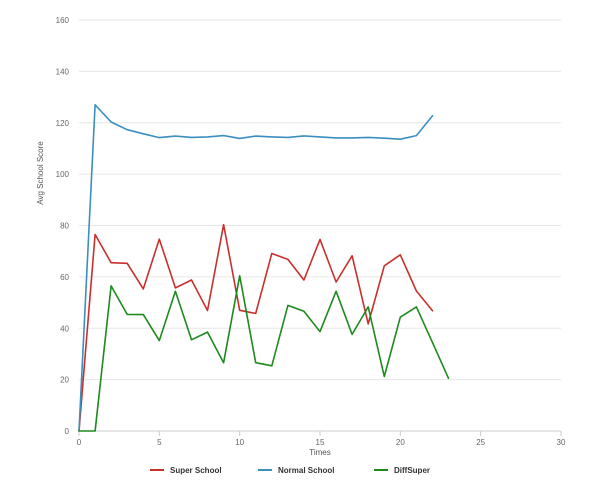 The width and height of the screenshot is (600, 496). I want to click on legend-item: Super School, so click(186, 470).